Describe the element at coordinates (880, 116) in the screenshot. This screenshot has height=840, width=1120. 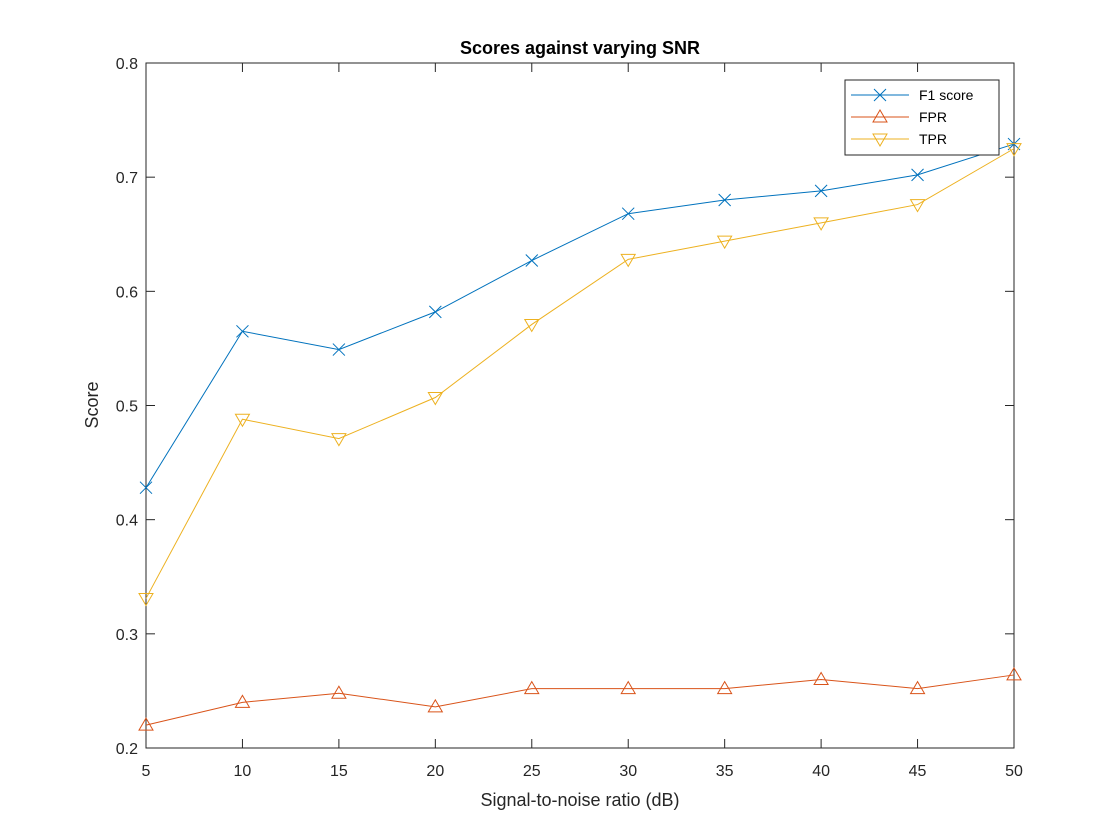
I see `legend-marker-fpr` at that location.